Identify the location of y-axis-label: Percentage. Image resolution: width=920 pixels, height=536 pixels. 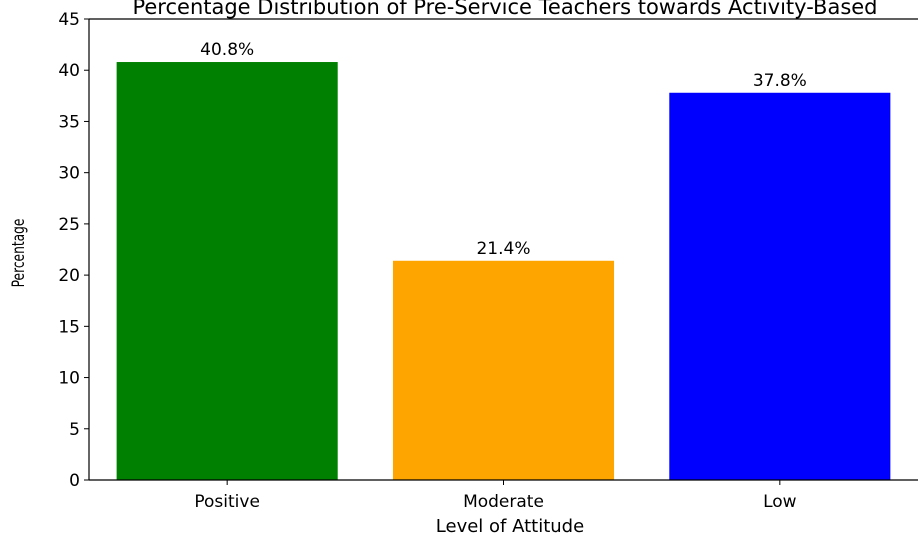
(19, 253).